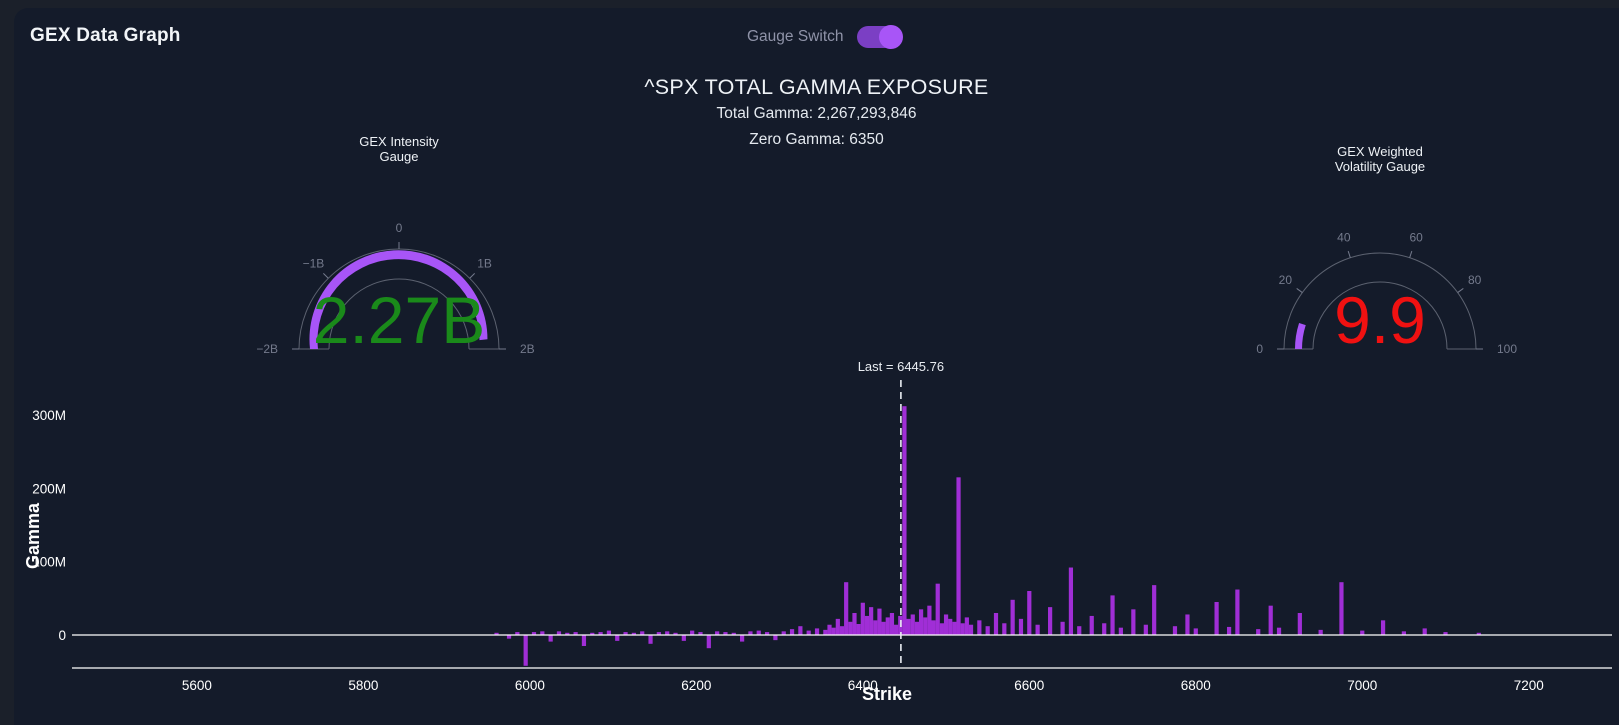 The height and width of the screenshot is (725, 1619). Describe the element at coordinates (1029, 685) in the screenshot. I see `x-tick-label: 6600` at that location.